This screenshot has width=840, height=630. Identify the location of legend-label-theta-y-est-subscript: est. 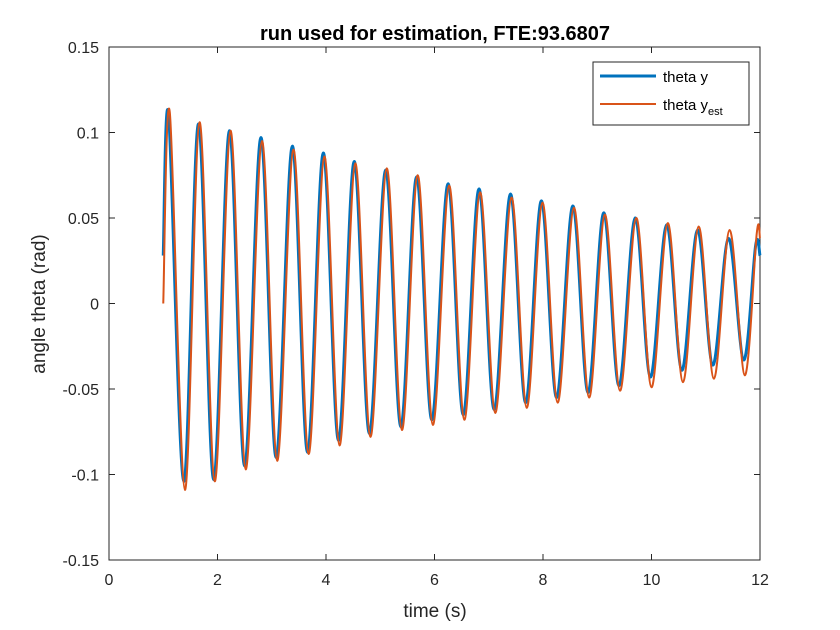
(715, 112).